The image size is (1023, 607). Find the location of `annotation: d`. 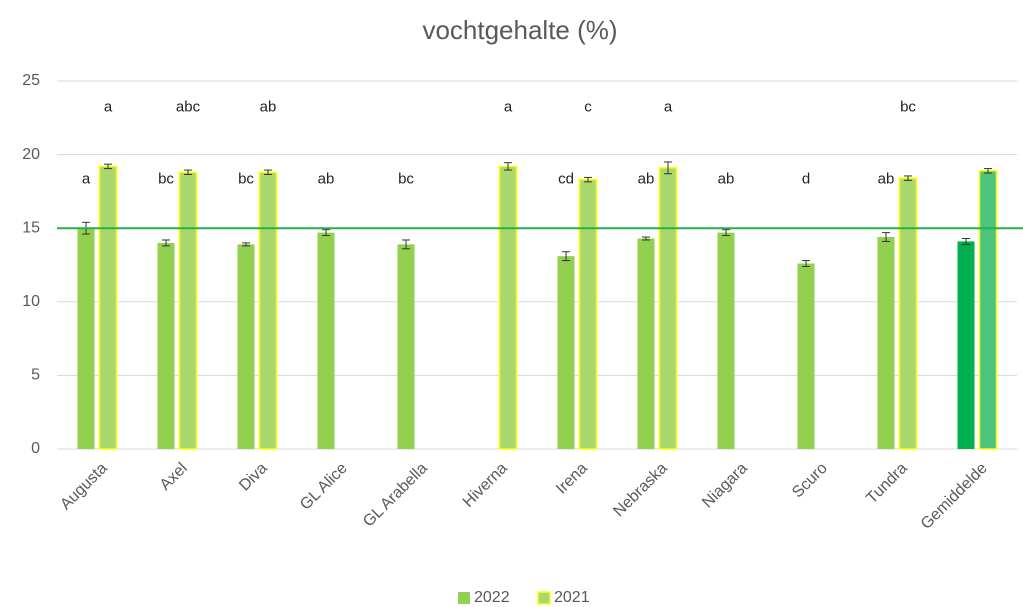

annotation: d is located at coordinates (806, 179).